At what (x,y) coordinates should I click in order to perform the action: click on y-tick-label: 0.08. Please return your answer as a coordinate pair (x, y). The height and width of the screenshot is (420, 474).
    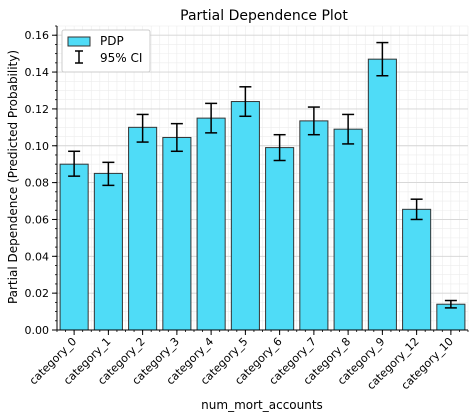
    Looking at the image, I should click on (37, 183).